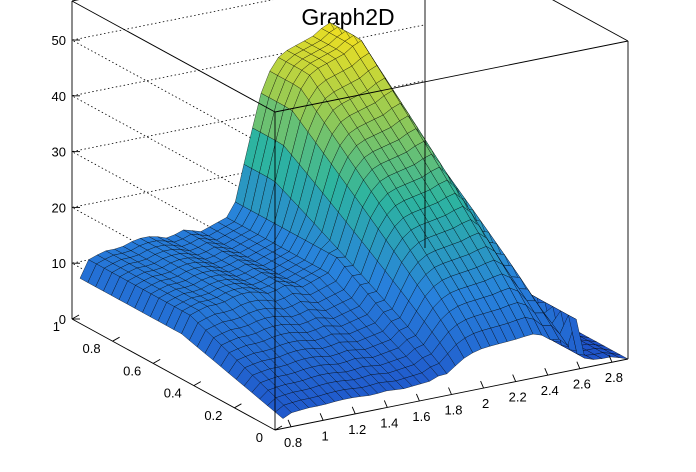 This screenshot has height=472, width=696. What do you see at coordinates (62, 319) in the screenshot?
I see `z-tick-label: 0` at bounding box center [62, 319].